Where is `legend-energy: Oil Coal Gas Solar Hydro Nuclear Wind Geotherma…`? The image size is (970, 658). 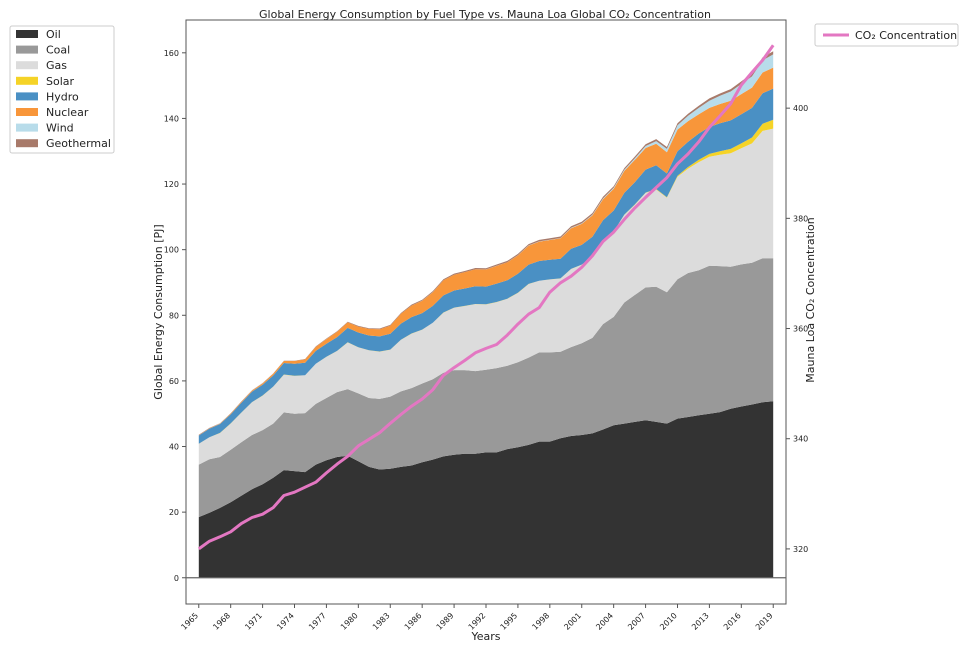 legend-energy: Oil Coal Gas Solar Hydro Nuclear Wind Geotherma… is located at coordinates (62, 89).